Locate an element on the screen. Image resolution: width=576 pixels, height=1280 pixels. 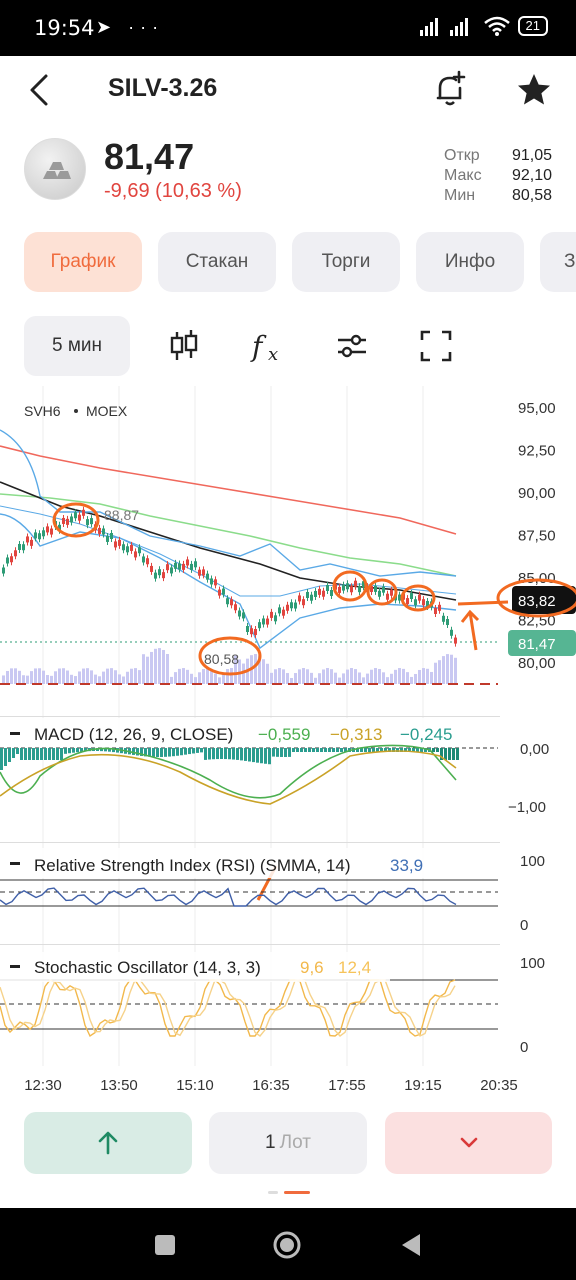
tab-chart: График is located at coordinates (83, 262).